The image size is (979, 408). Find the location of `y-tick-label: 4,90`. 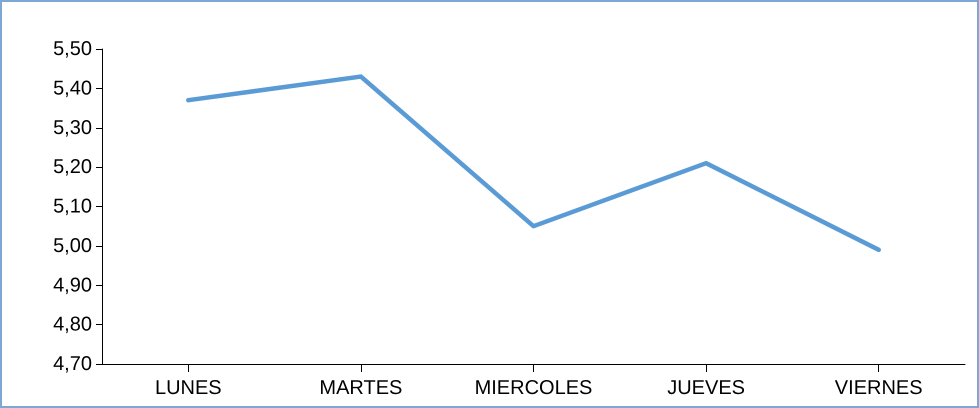

y-tick-label: 4,90 is located at coordinates (72, 285).